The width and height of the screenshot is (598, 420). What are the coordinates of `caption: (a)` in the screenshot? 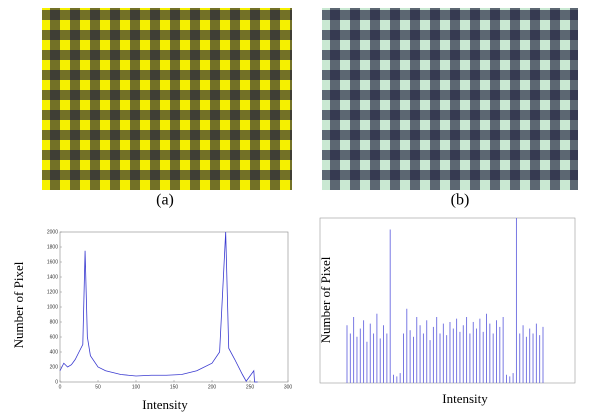 It's located at (165, 200).